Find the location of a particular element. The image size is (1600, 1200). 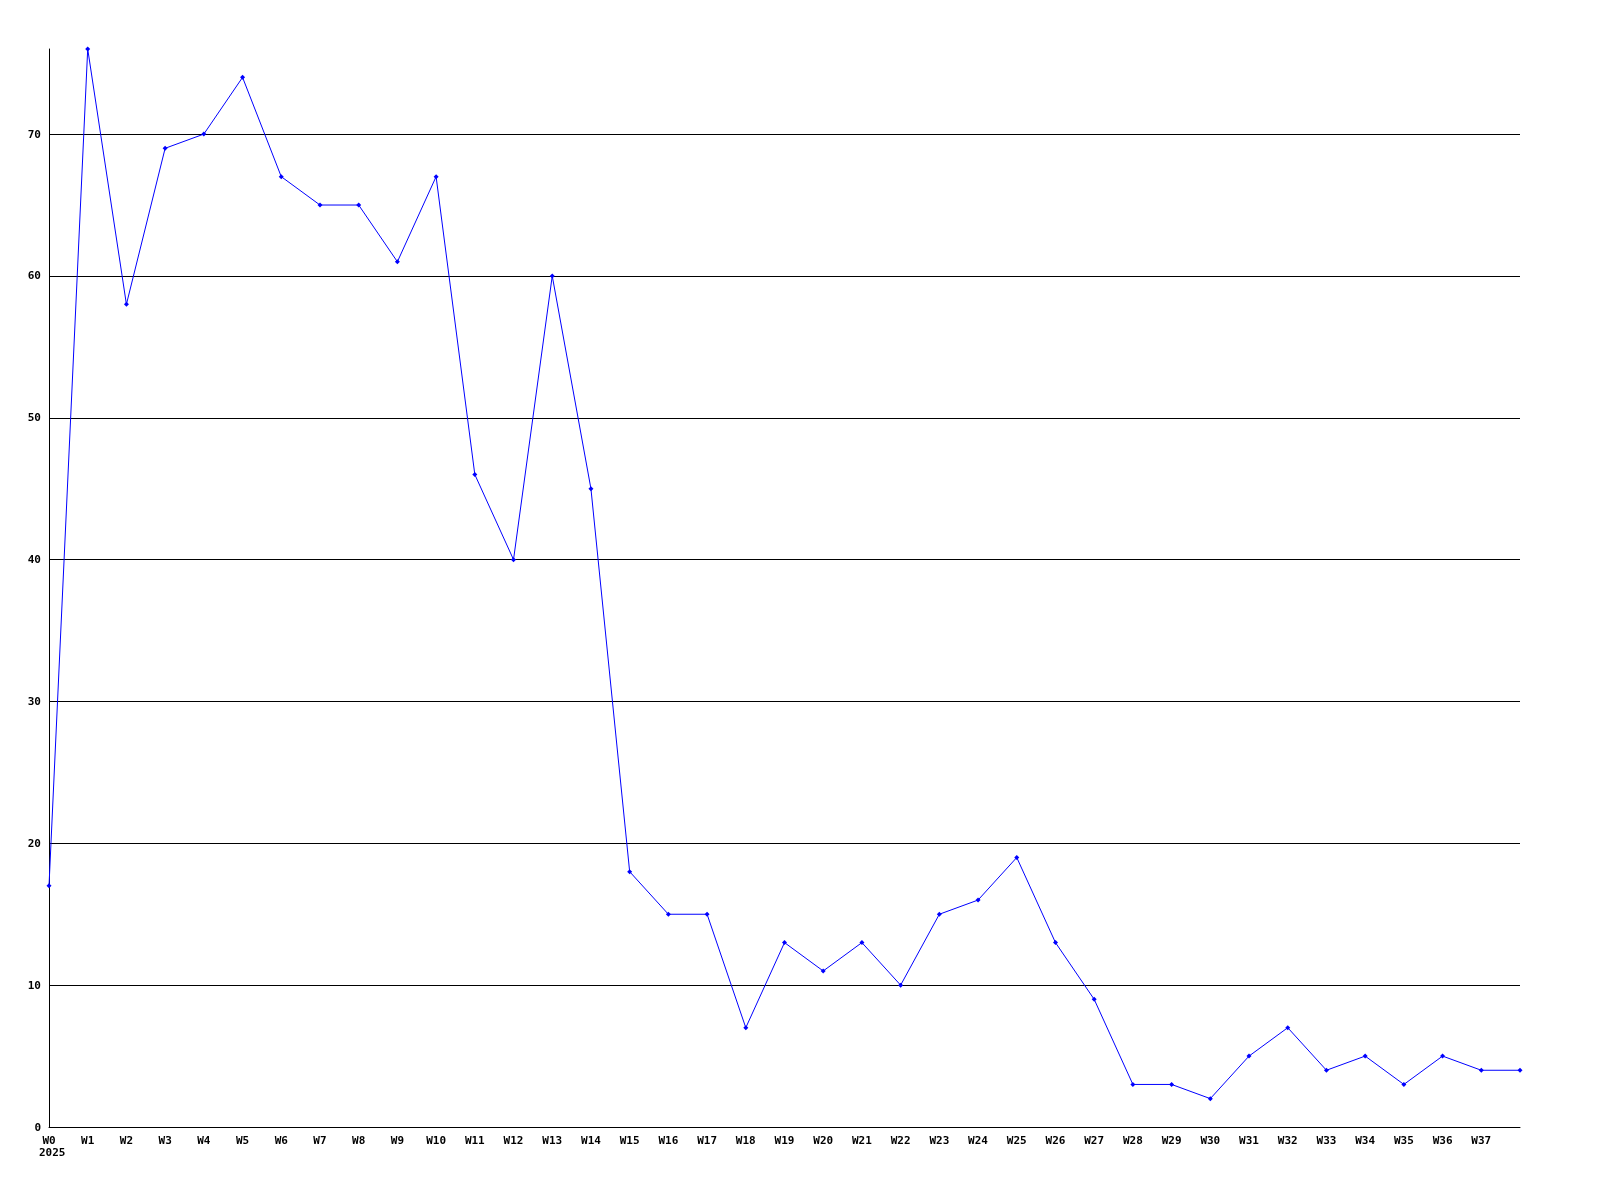

y-tick-label: 20 is located at coordinates (34, 843).